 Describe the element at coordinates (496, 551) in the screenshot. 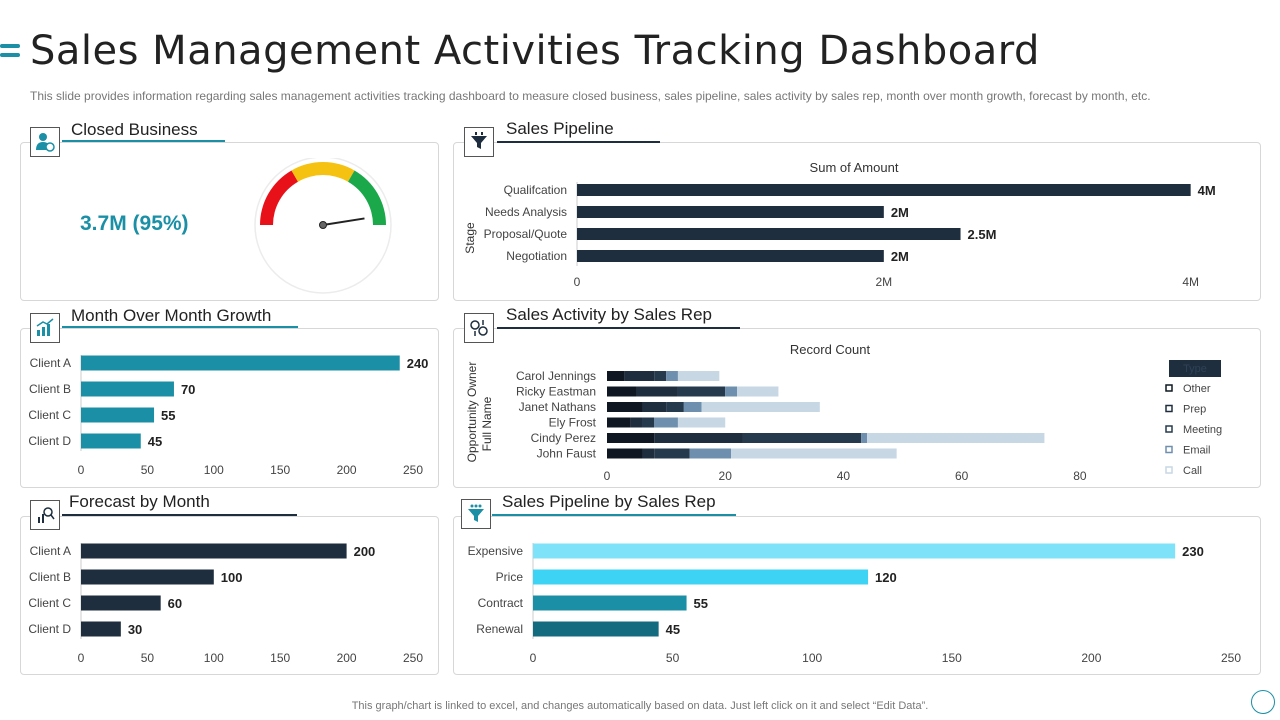

I see `category-label: Expensive` at that location.